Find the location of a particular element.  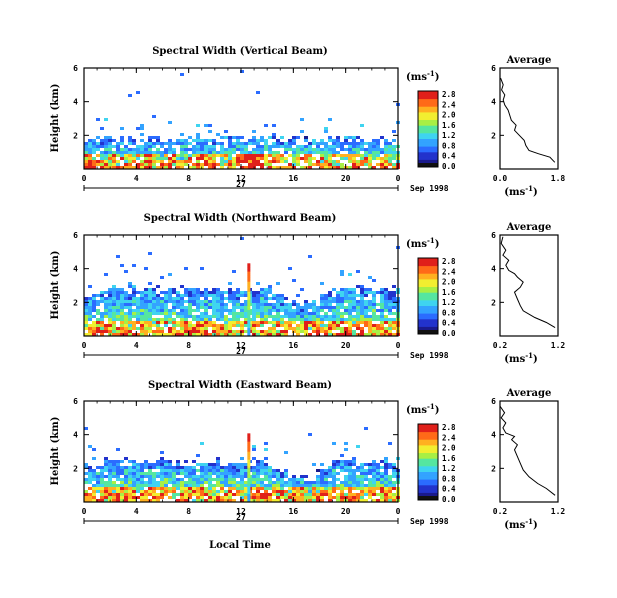

profile-title: Average is located at coordinates (529, 393).